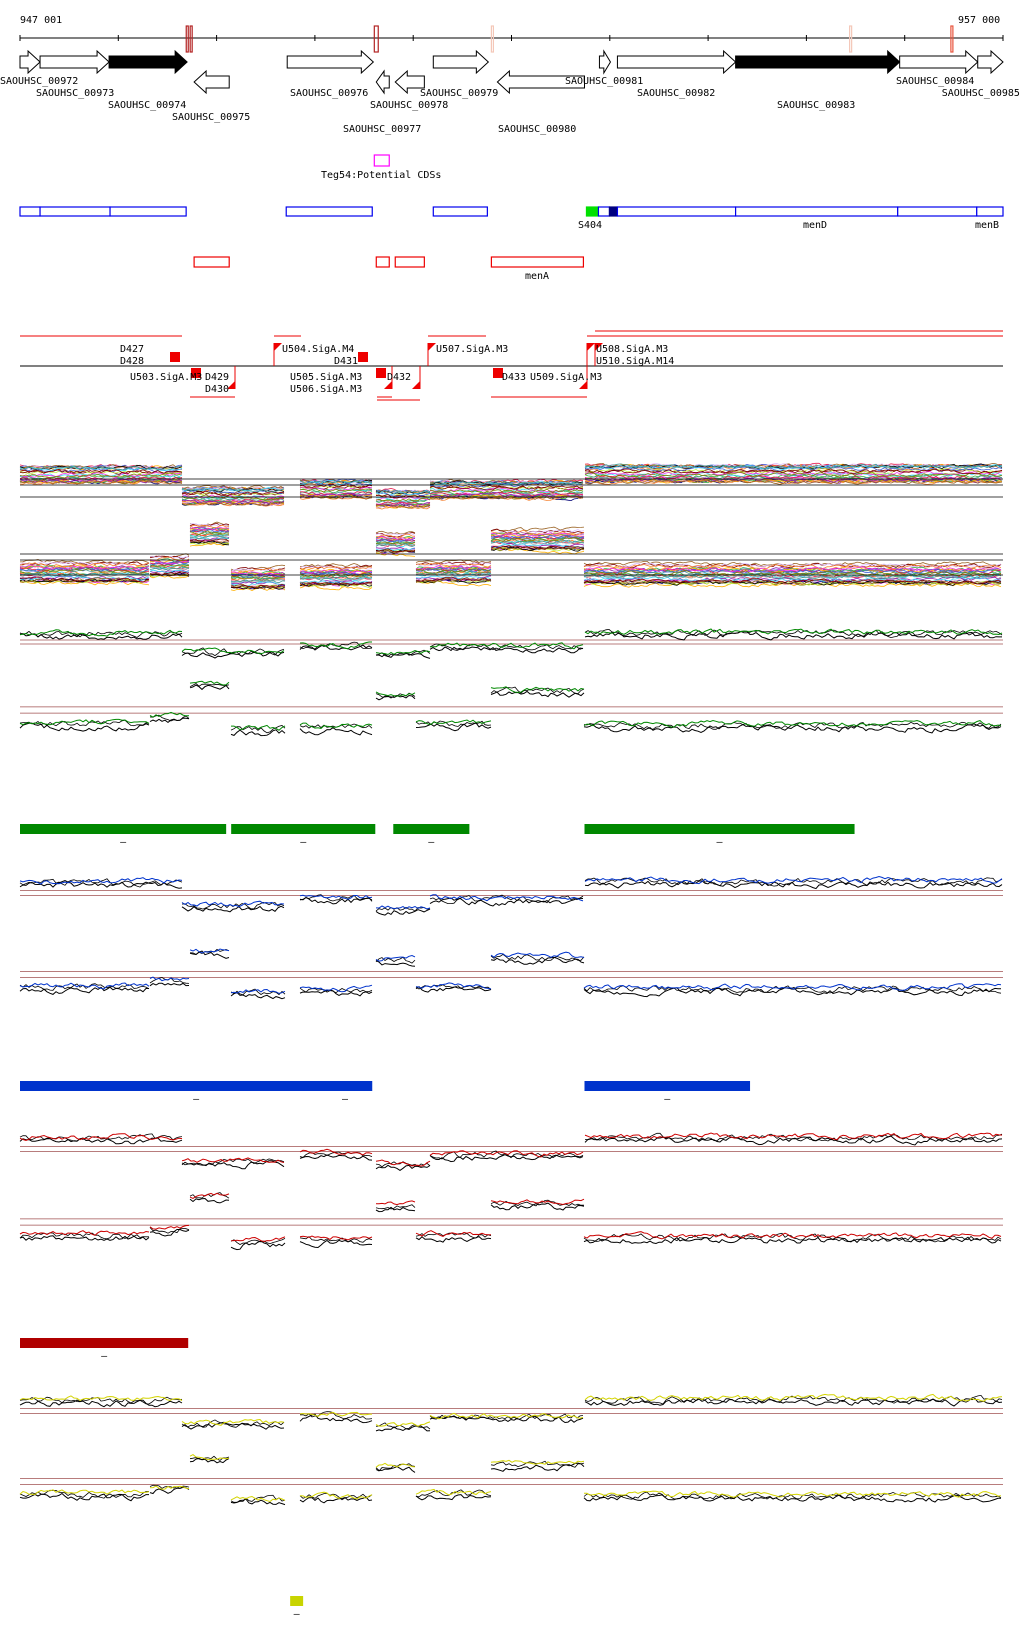 This screenshot has width=1024, height=1640. Describe the element at coordinates (566, 377) in the screenshot. I see `regulatory-element-label: U509.SigA.M3` at that location.